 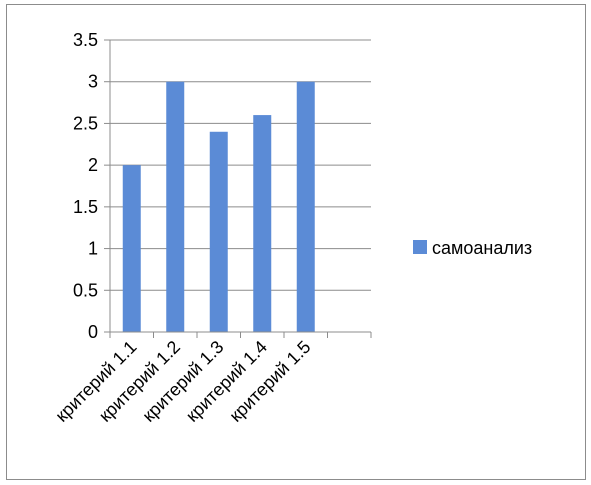 What do you see at coordinates (93, 249) in the screenshot?
I see `y-tick-label: 1` at bounding box center [93, 249].